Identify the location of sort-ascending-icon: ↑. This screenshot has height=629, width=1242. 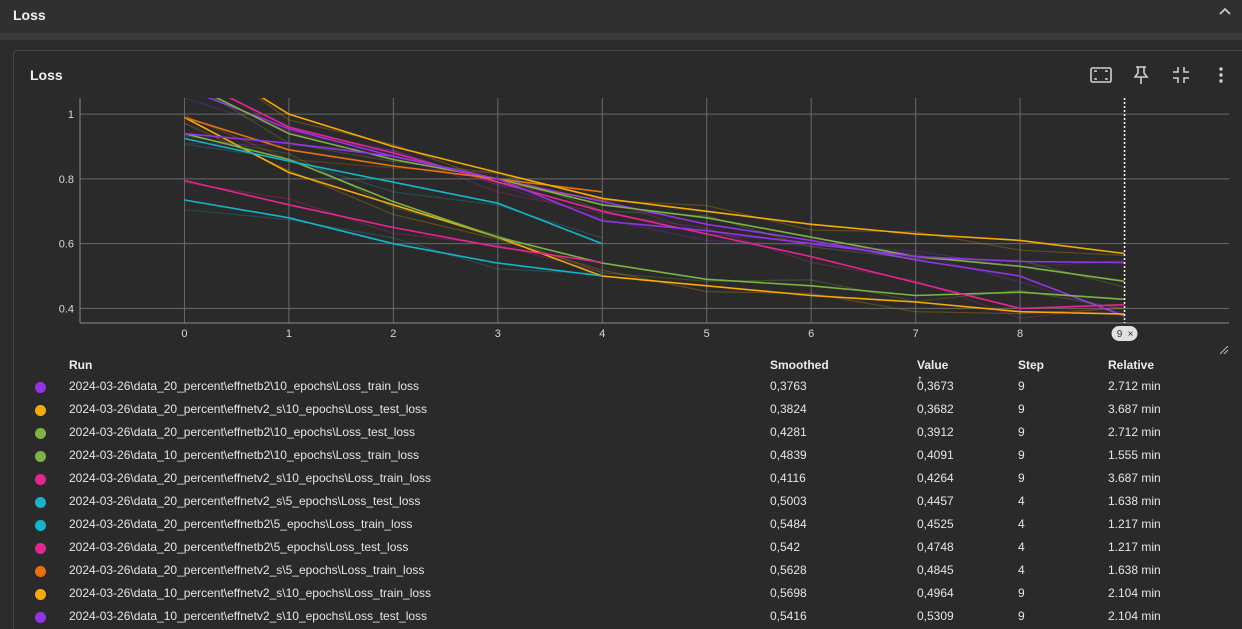
(920, 379).